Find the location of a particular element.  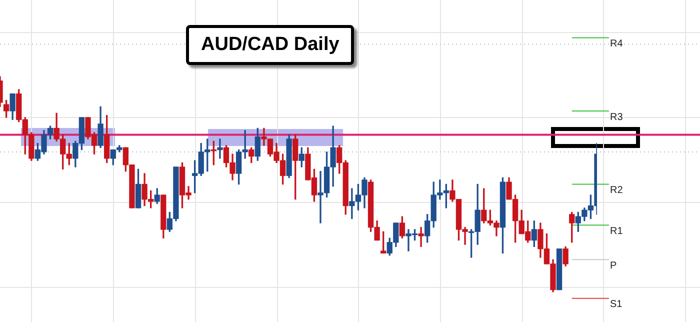

ref-line-label: R4 is located at coordinates (617, 44).